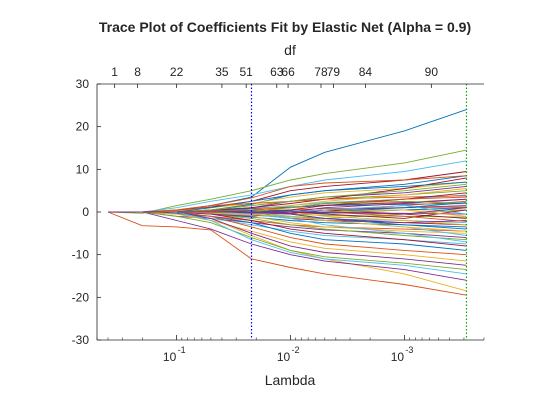 This screenshot has height=420, width=560. I want to click on x-tick-exponent: -3, so click(409, 350).